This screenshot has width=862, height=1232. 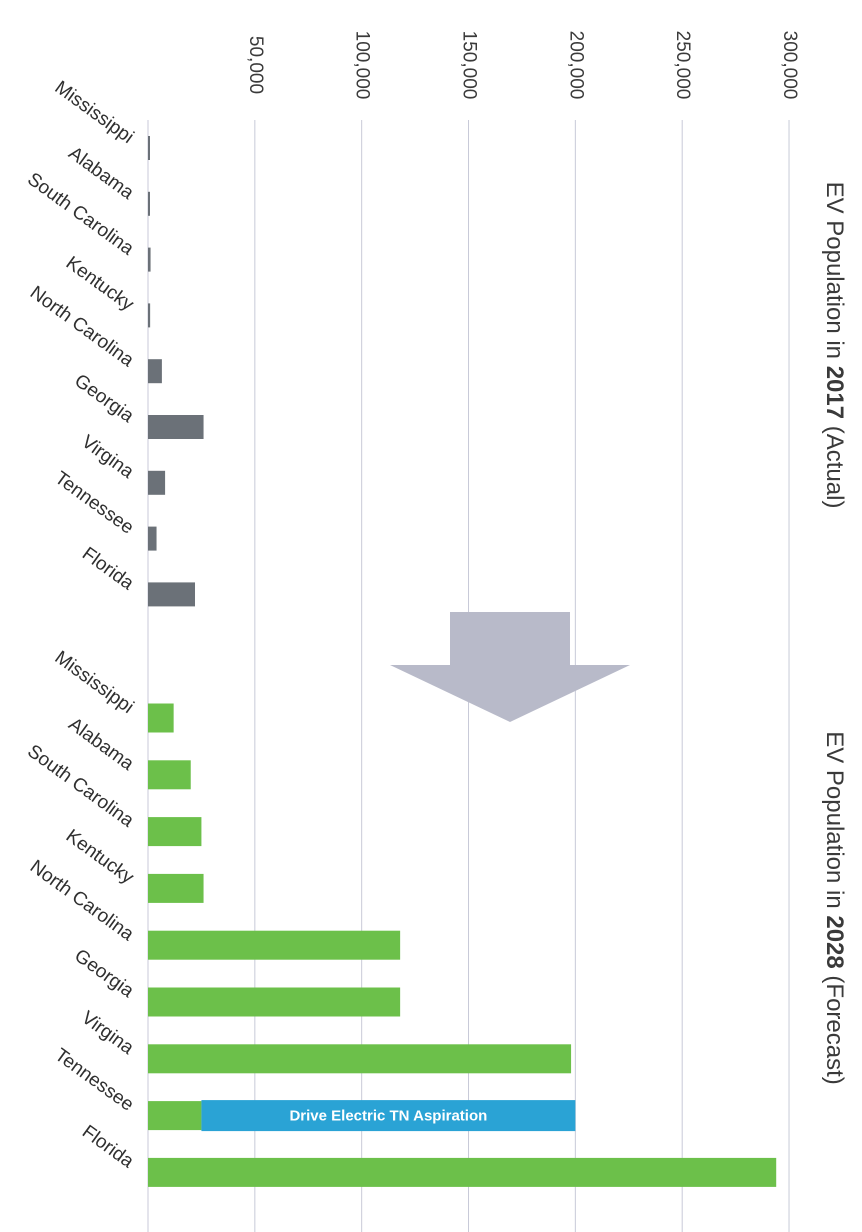 I want to click on tick-label: 150,000, so click(x=468, y=65).